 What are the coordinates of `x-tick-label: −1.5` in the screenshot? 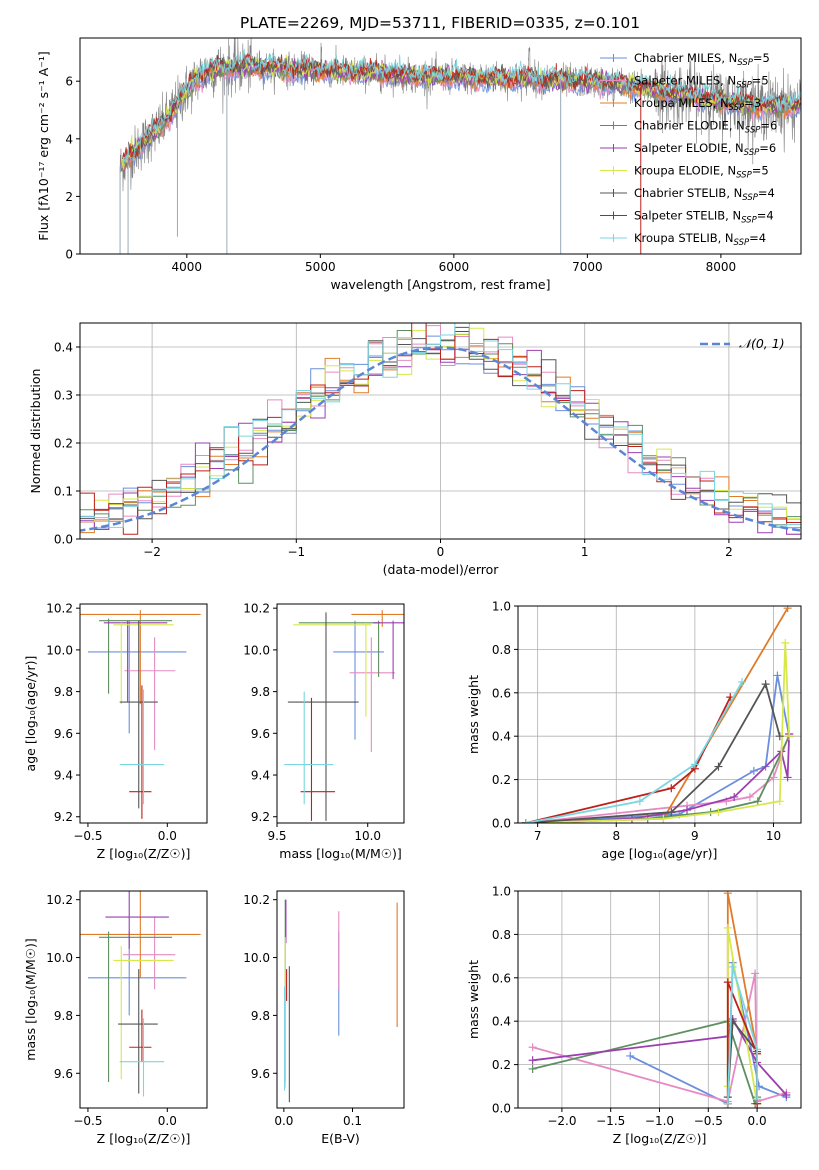 It's located at (610, 1121).